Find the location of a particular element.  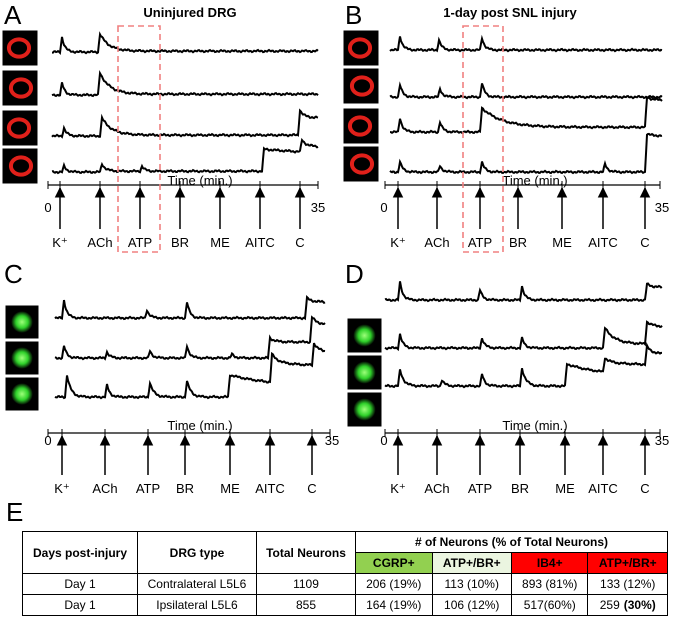

cell: 259 (30%) is located at coordinates (627, 605).